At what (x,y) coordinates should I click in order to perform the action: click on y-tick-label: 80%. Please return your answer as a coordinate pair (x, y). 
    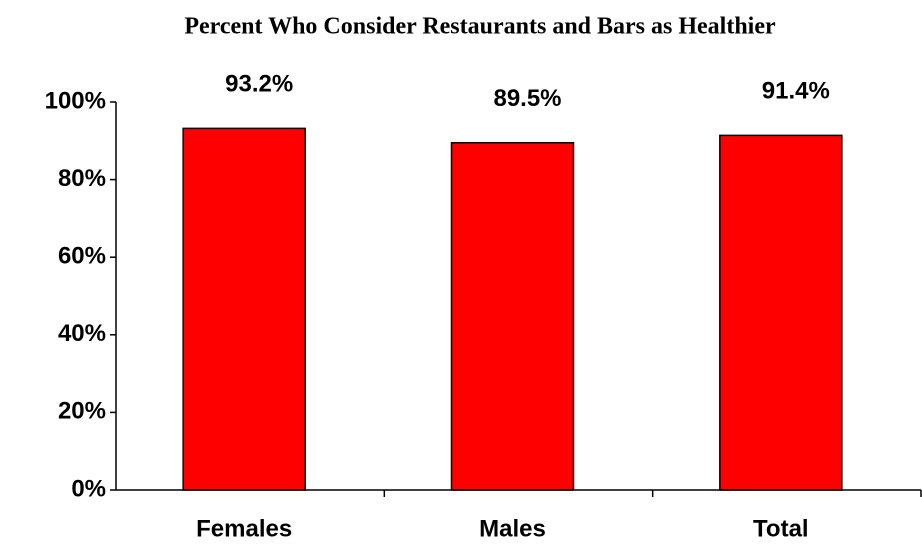
    Looking at the image, I should click on (82, 178).